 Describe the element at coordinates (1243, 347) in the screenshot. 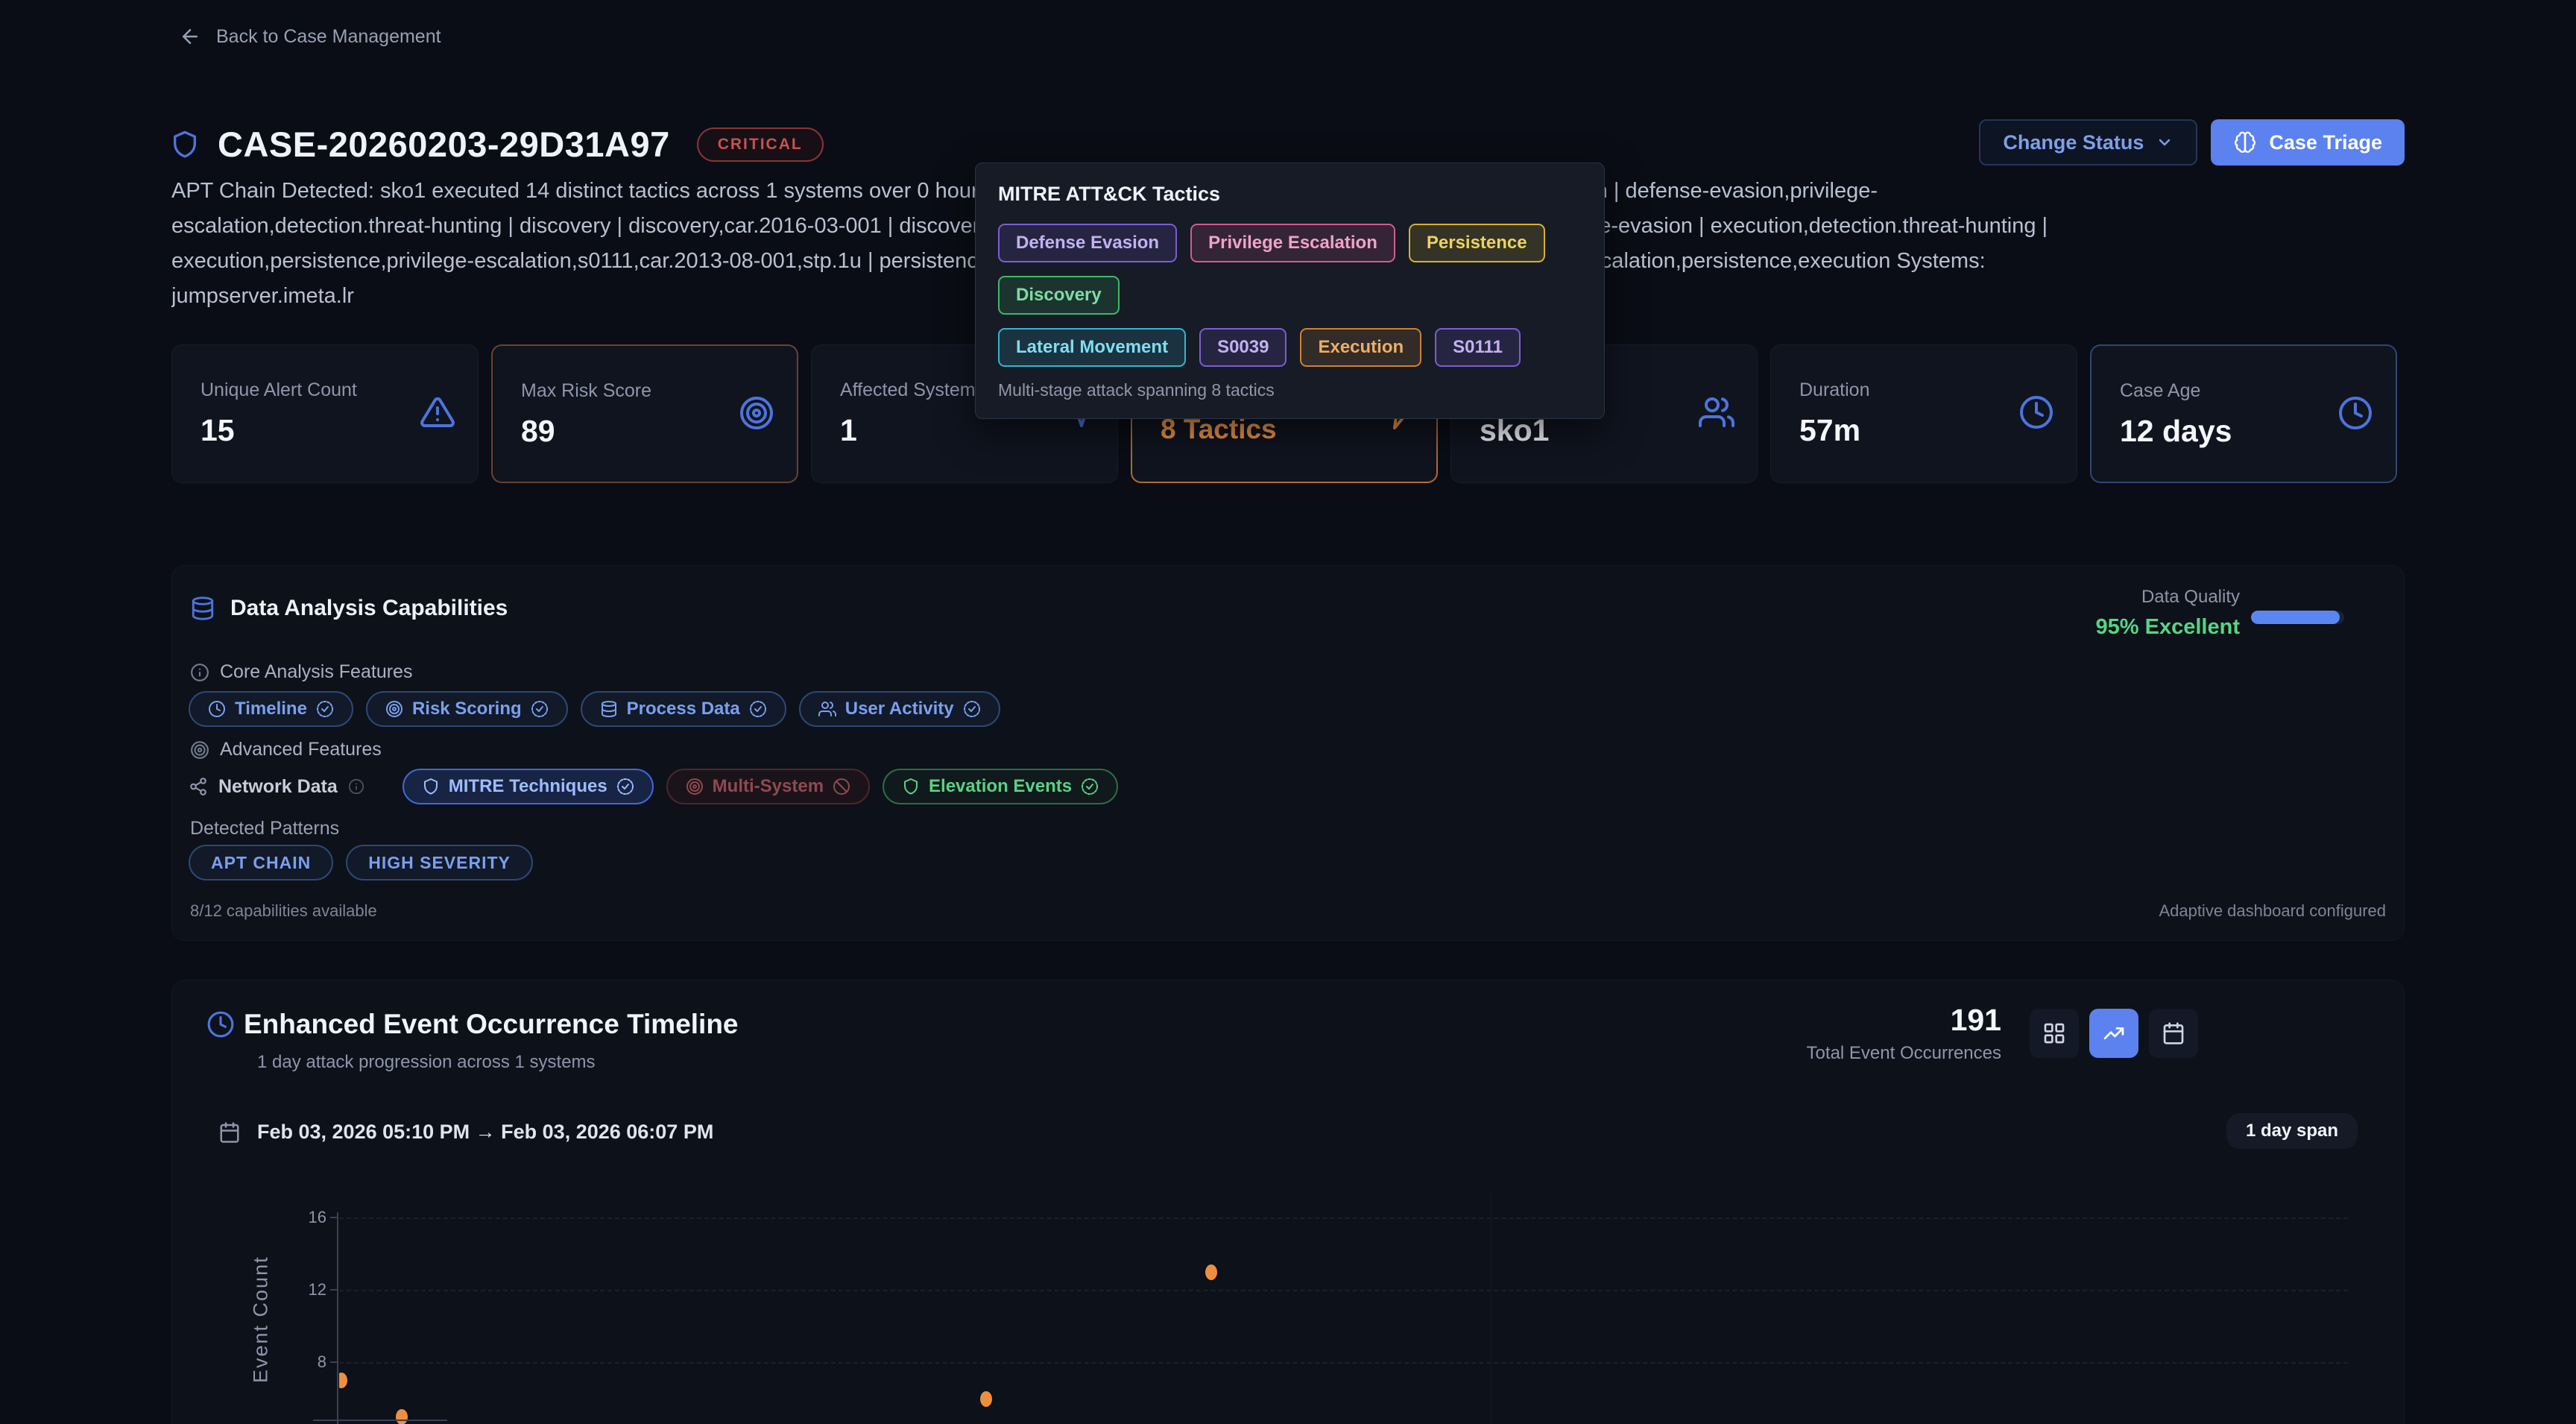

I see `tactic-badge: S0039` at that location.